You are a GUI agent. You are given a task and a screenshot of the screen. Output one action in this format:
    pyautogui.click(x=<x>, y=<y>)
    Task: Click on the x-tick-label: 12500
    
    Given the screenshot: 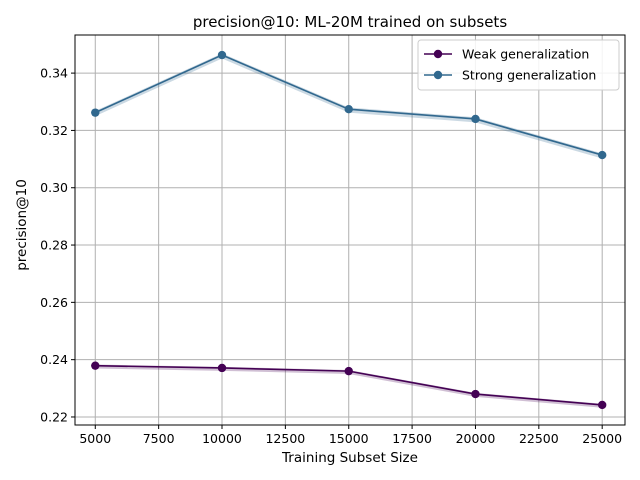 What is the action you would take?
    pyautogui.click(x=285, y=438)
    